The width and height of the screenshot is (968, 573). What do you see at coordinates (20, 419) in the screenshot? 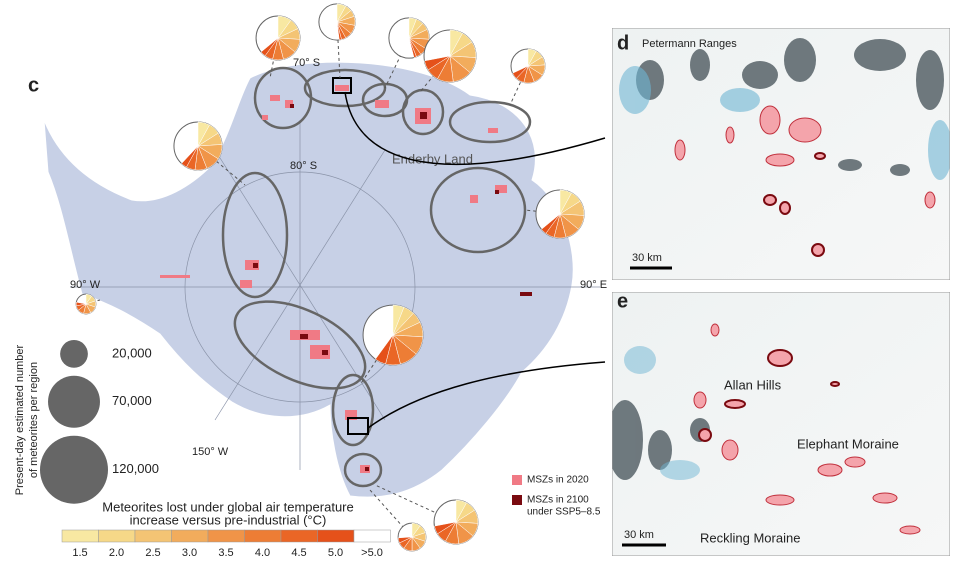
I see `legend-title: Present-day estimated number` at bounding box center [20, 419].